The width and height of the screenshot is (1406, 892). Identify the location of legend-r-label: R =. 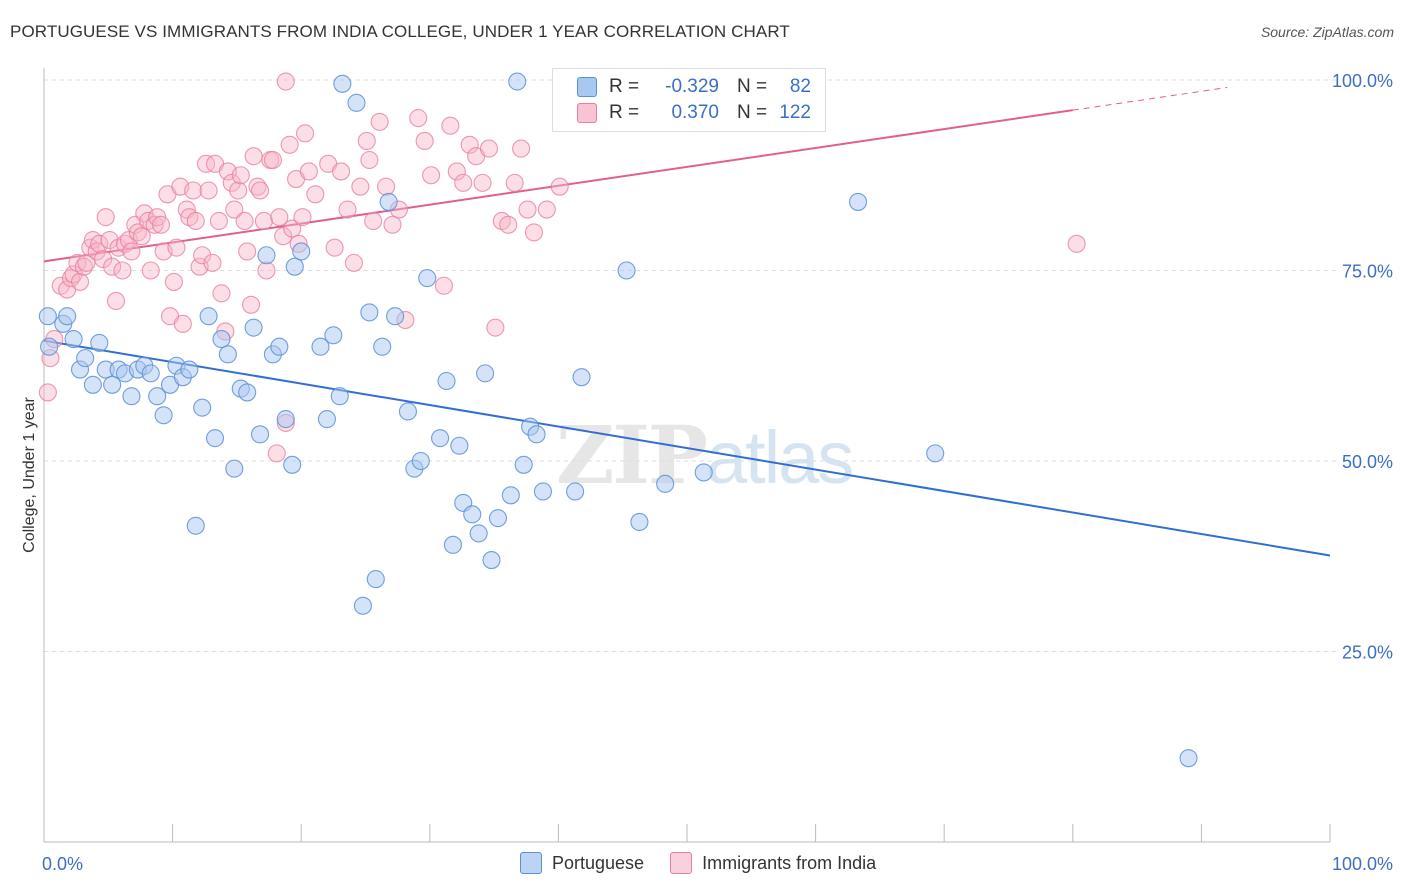
(624, 86).